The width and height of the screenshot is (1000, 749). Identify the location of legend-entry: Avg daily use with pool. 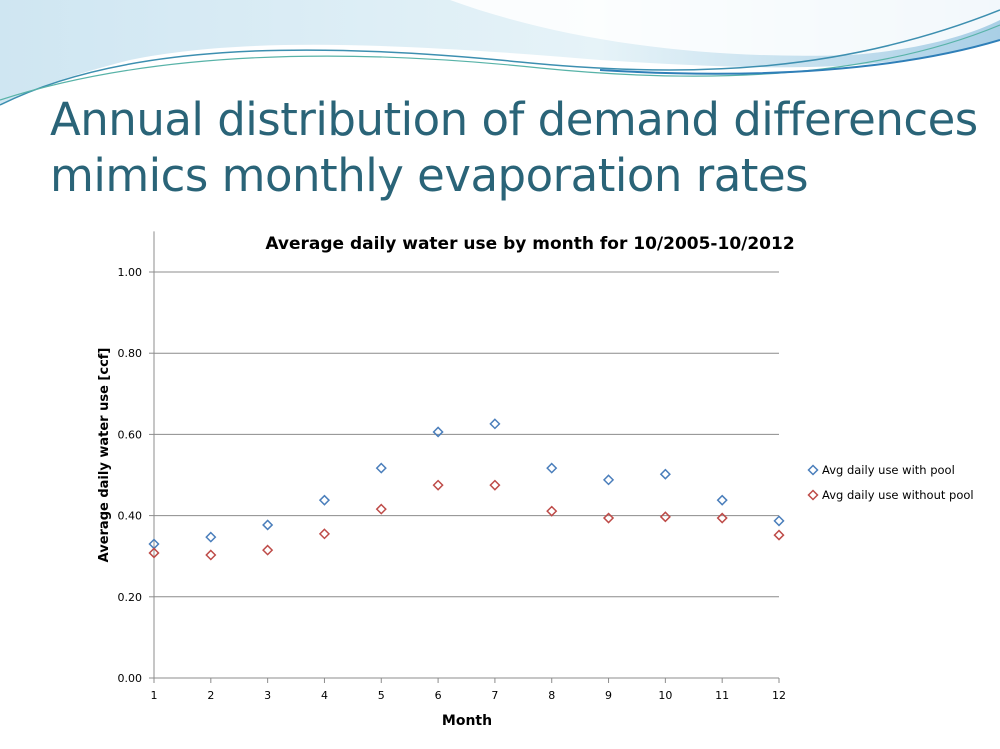
(888, 470).